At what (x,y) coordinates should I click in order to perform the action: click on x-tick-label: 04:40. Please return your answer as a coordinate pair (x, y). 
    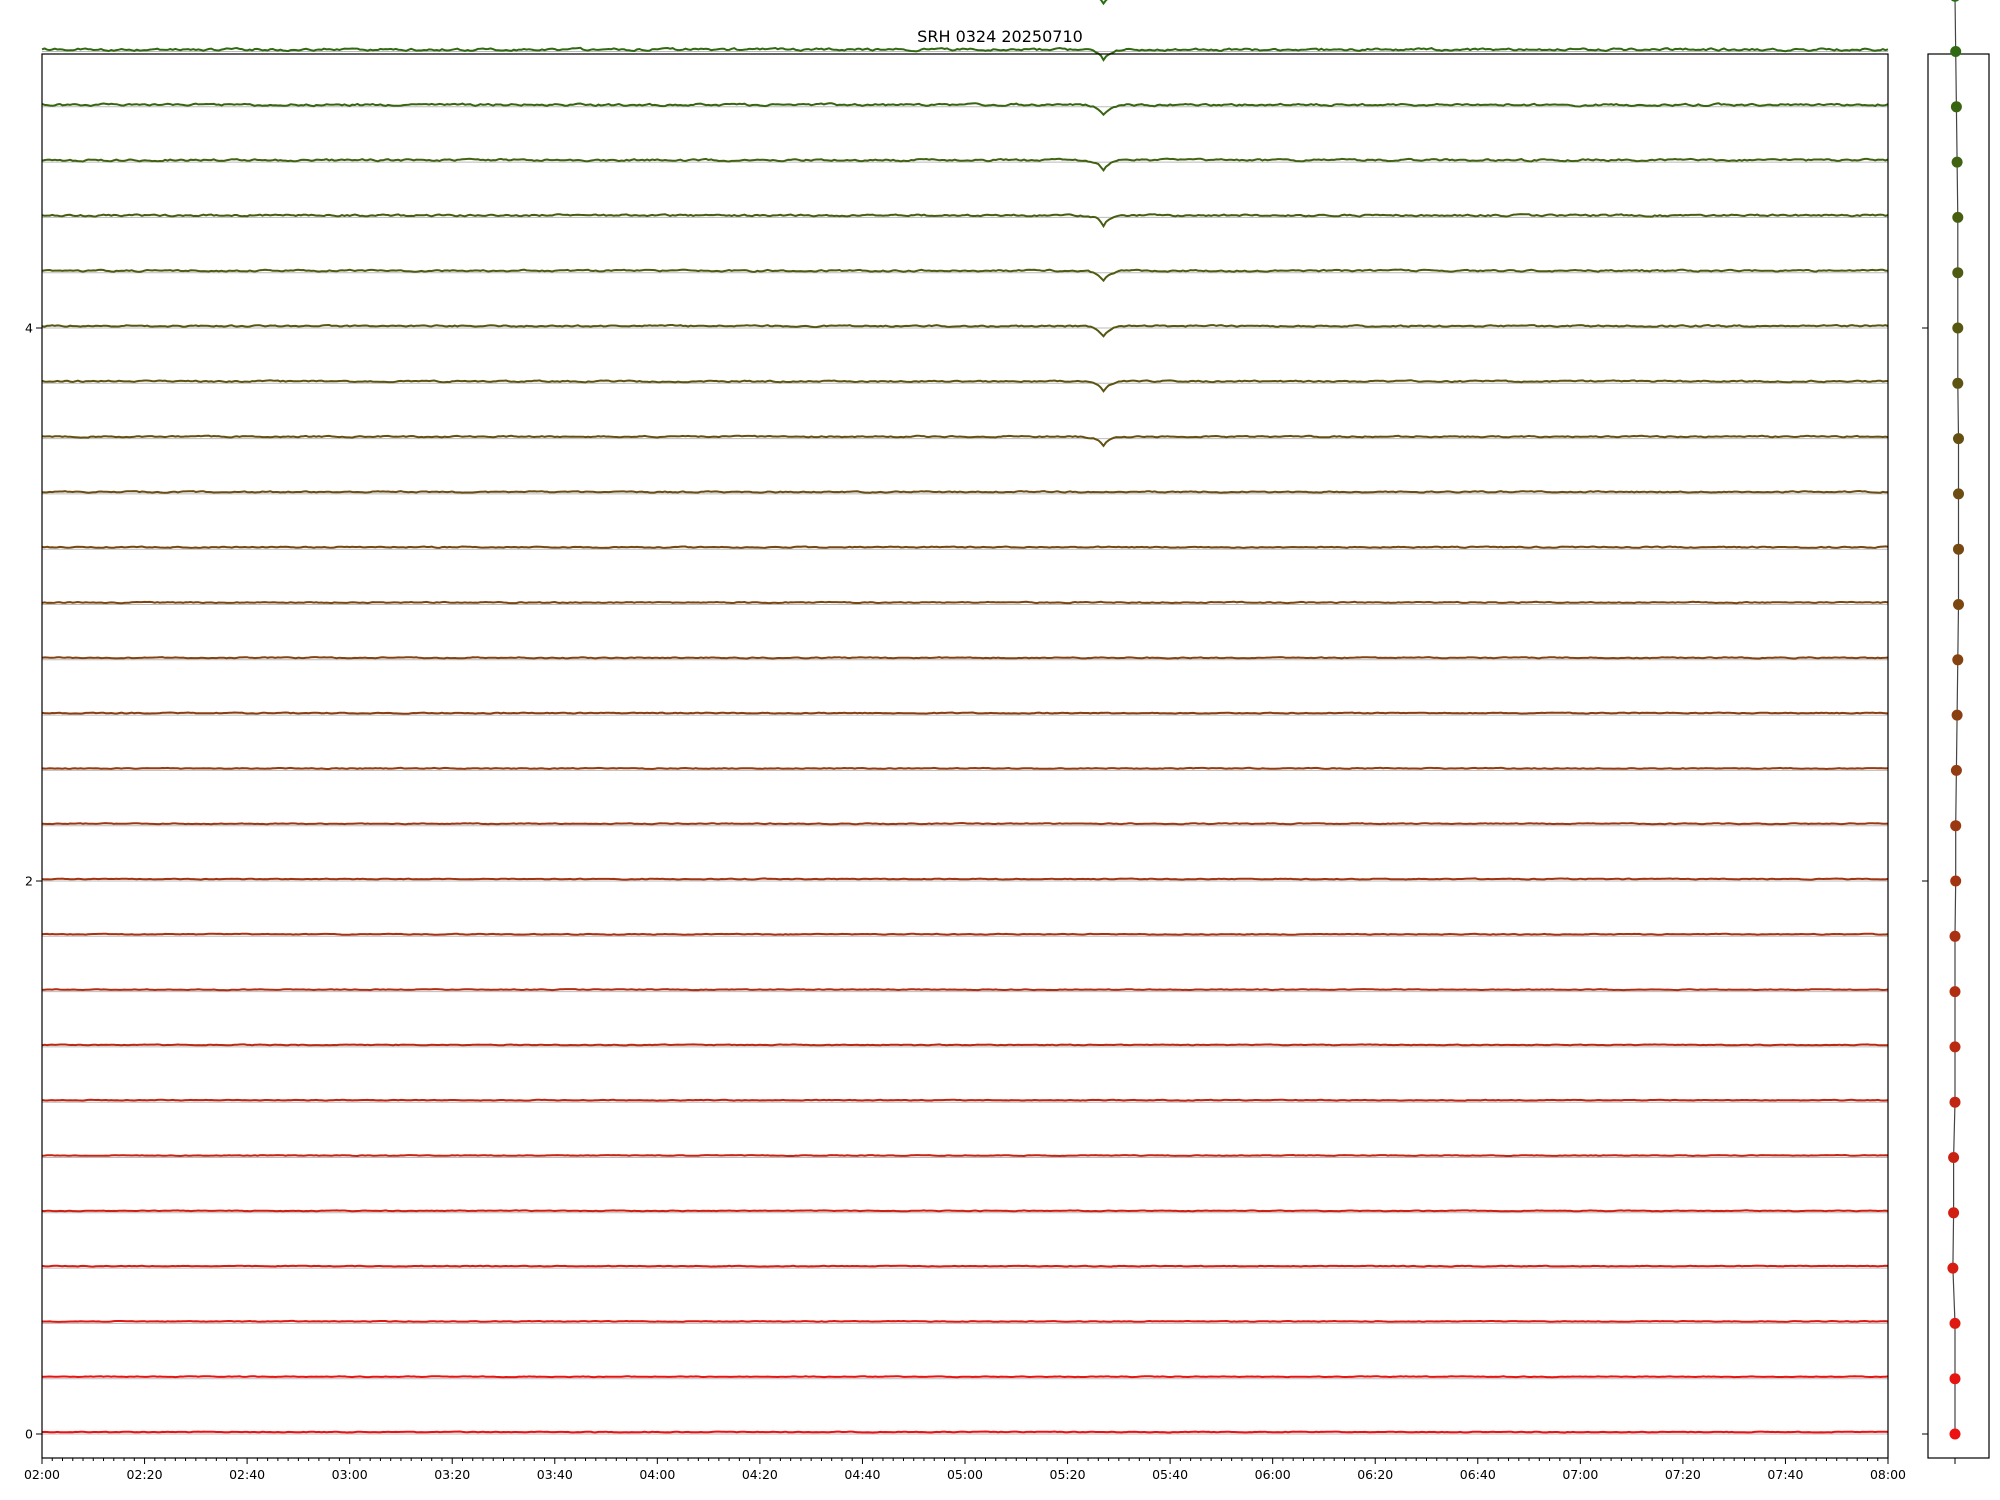
    Looking at the image, I should click on (862, 1474).